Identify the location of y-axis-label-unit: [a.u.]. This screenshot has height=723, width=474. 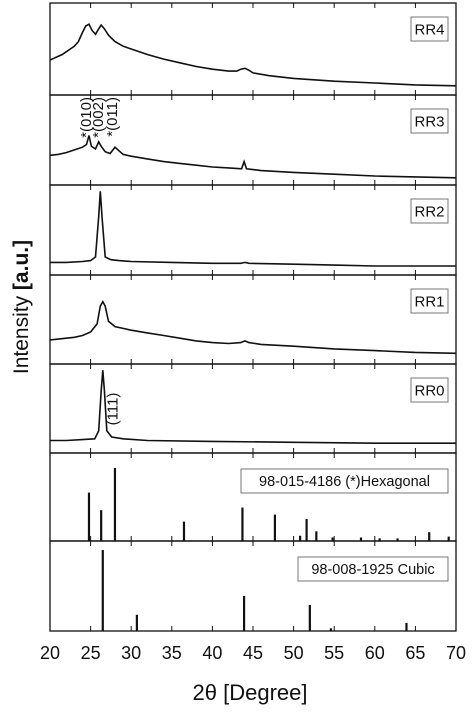
(21, 265).